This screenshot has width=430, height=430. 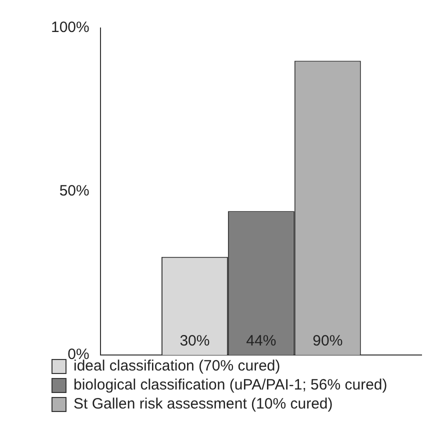 What do you see at coordinates (261, 341) in the screenshot?
I see `data-label: 44%` at bounding box center [261, 341].